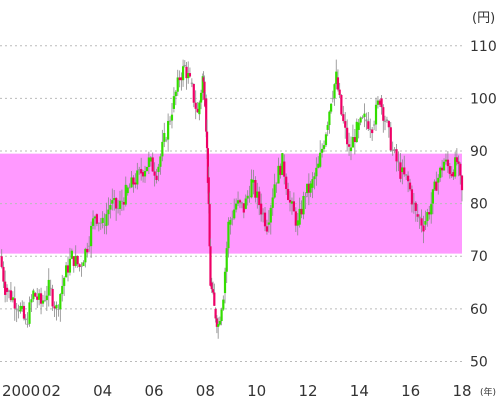 The width and height of the screenshot is (500, 404). I want to click on x-tick-label: 08, so click(205, 391).